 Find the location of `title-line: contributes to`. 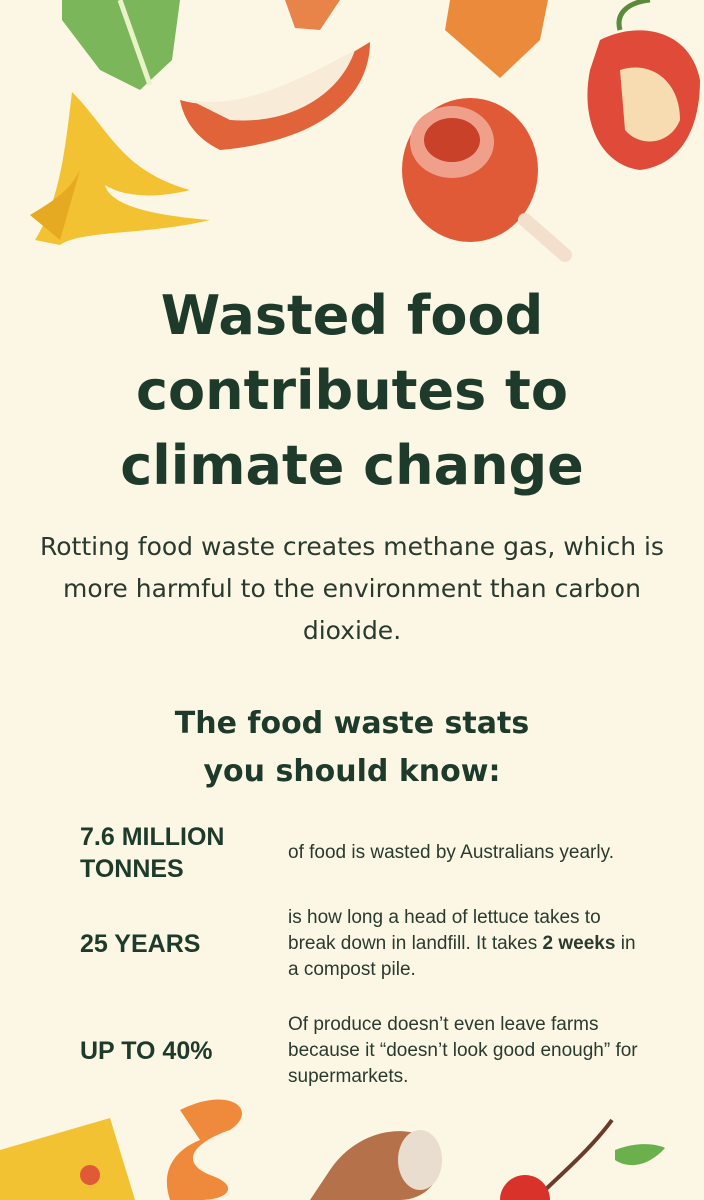

title-line: contributes to is located at coordinates (352, 390).